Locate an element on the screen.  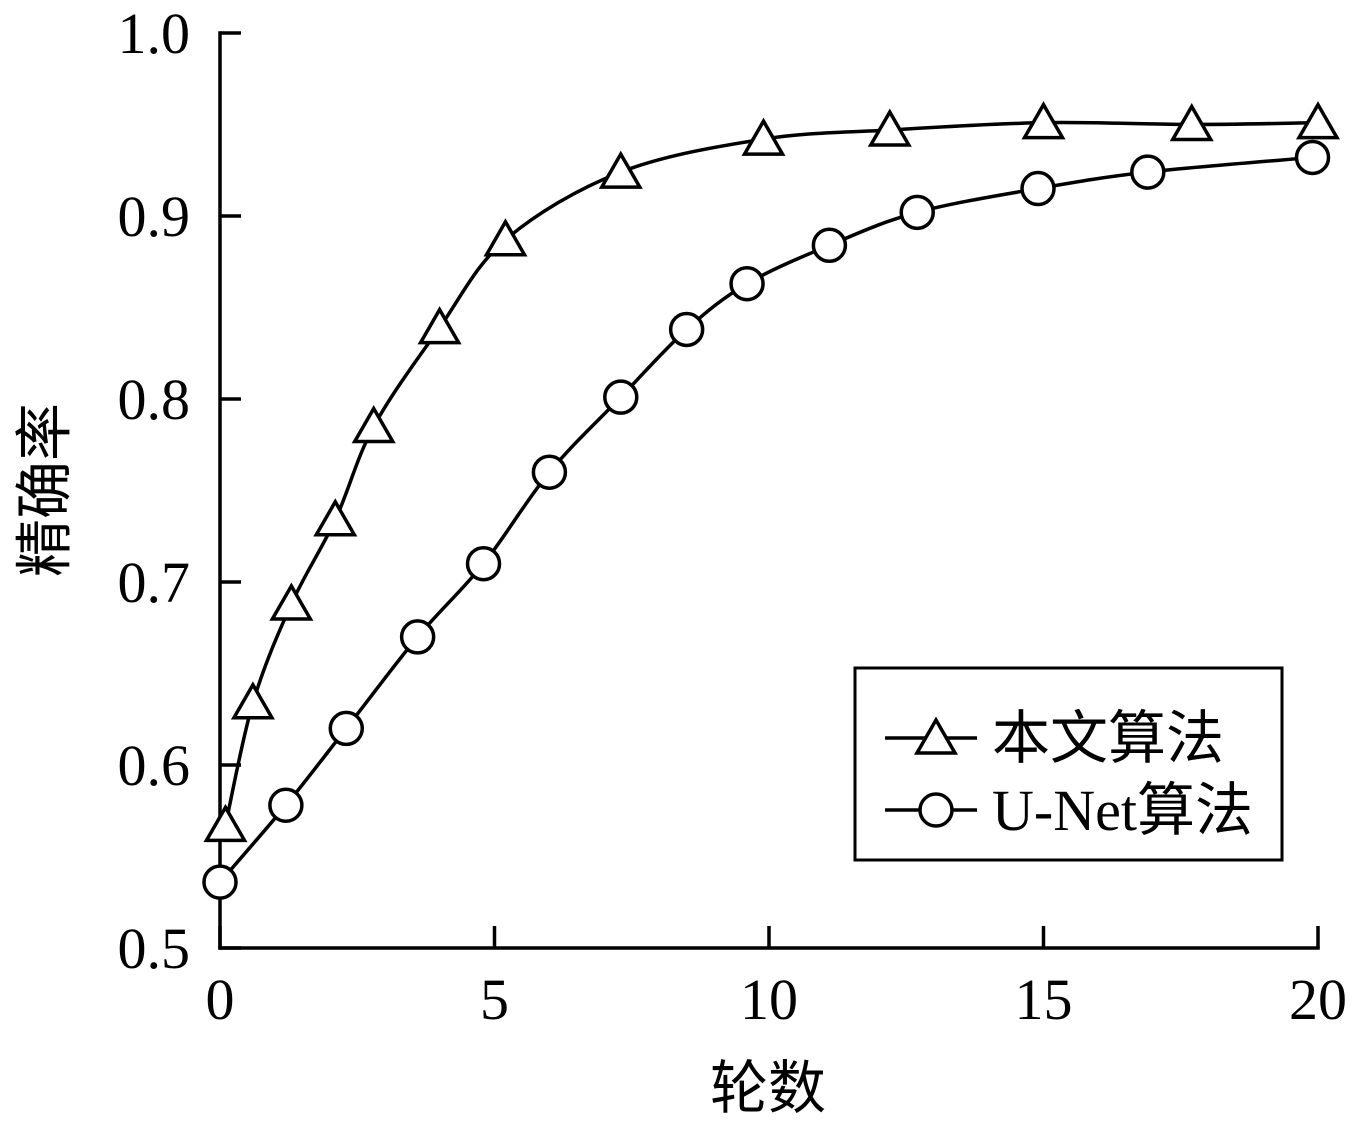
legend-item-series-1: 本文算法 is located at coordinates (1054, 738).